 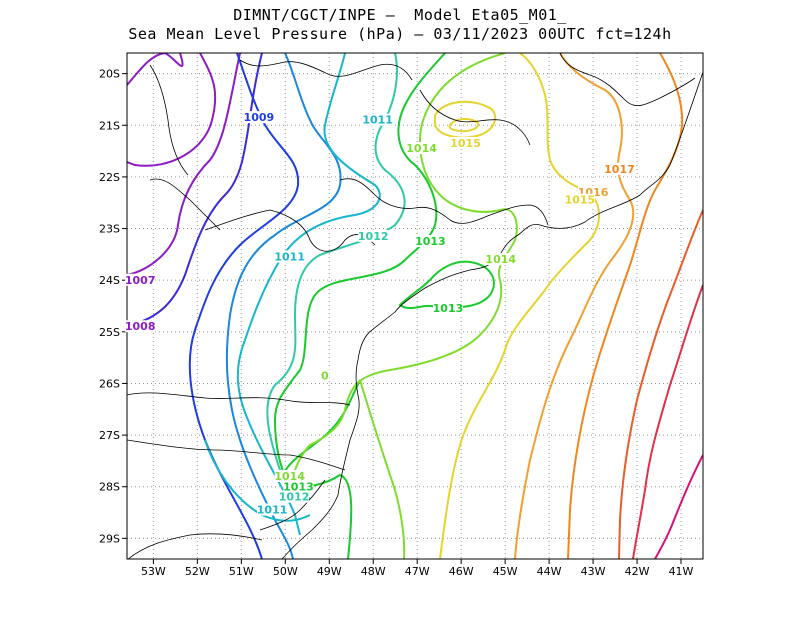 I want to click on y-tick-label: 26S, so click(x=109, y=383).